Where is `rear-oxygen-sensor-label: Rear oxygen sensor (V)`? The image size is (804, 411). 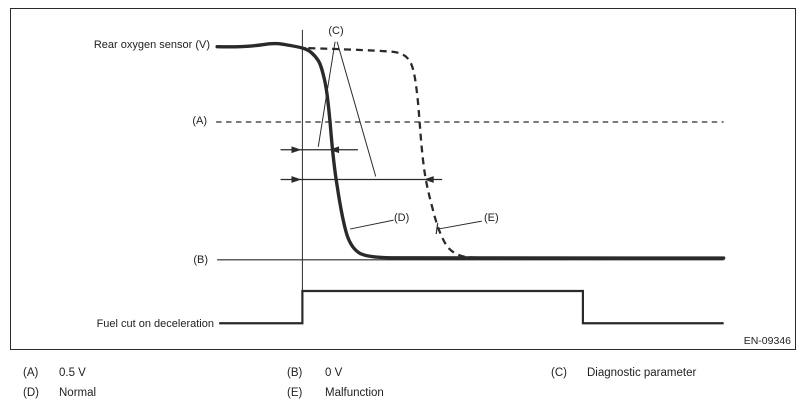
rear-oxygen-sensor-label: Rear oxygen sensor (V) is located at coordinates (151, 45).